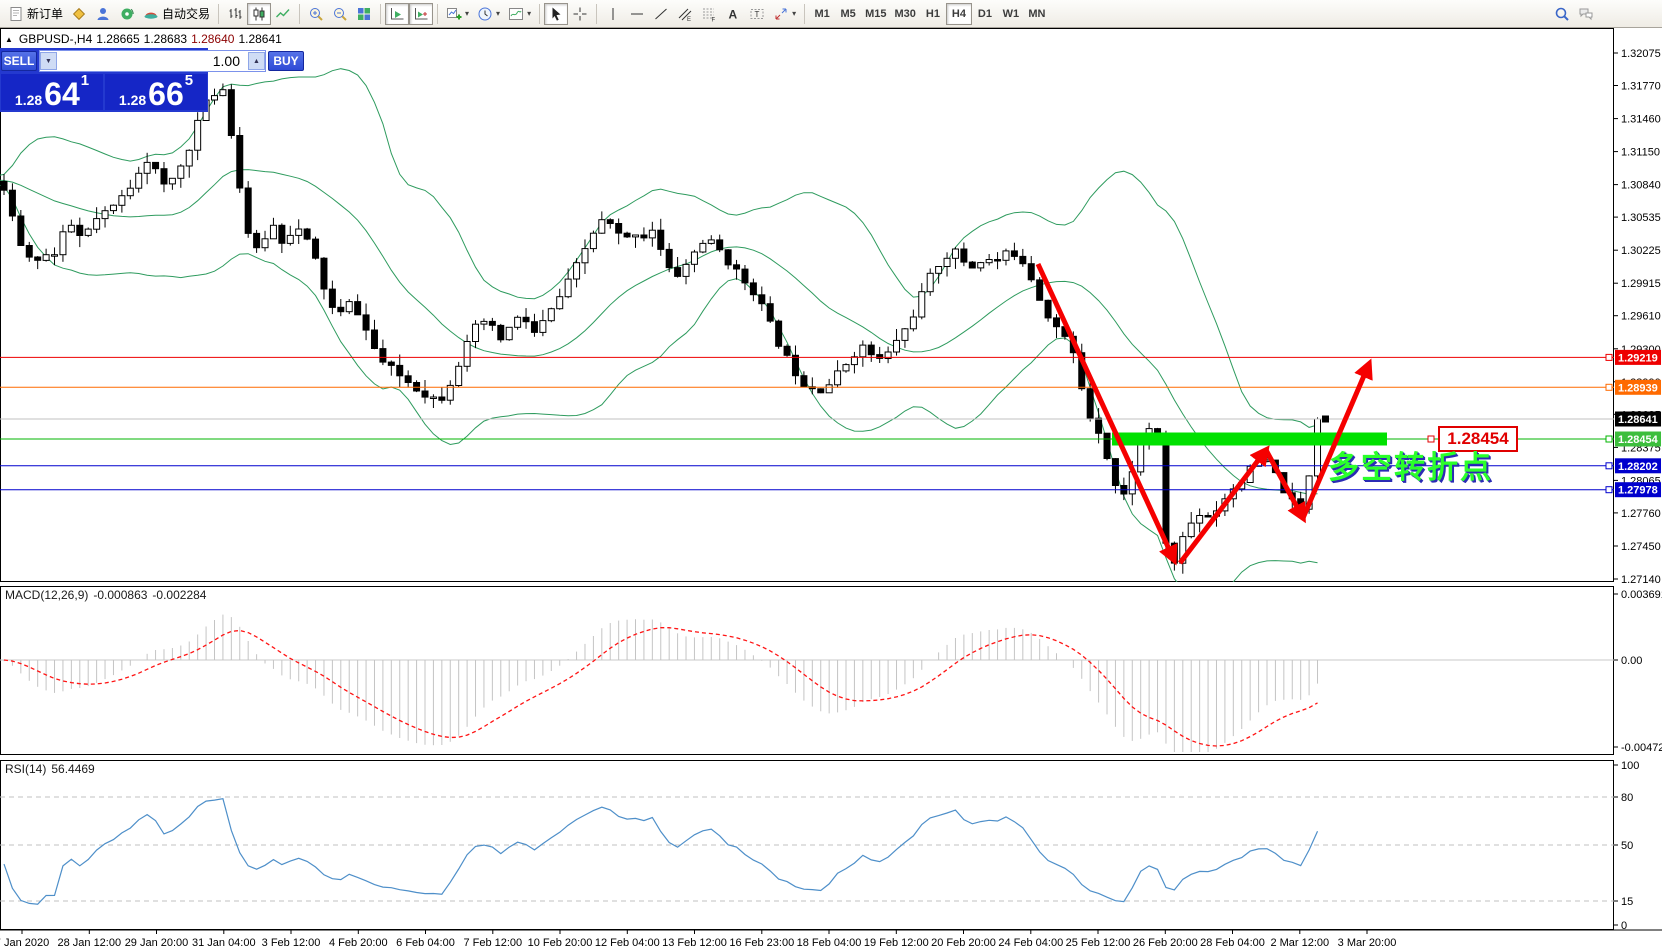 This screenshot has width=1662, height=951. What do you see at coordinates (784, 14) in the screenshot?
I see `arrows-button: ▾` at bounding box center [784, 14].